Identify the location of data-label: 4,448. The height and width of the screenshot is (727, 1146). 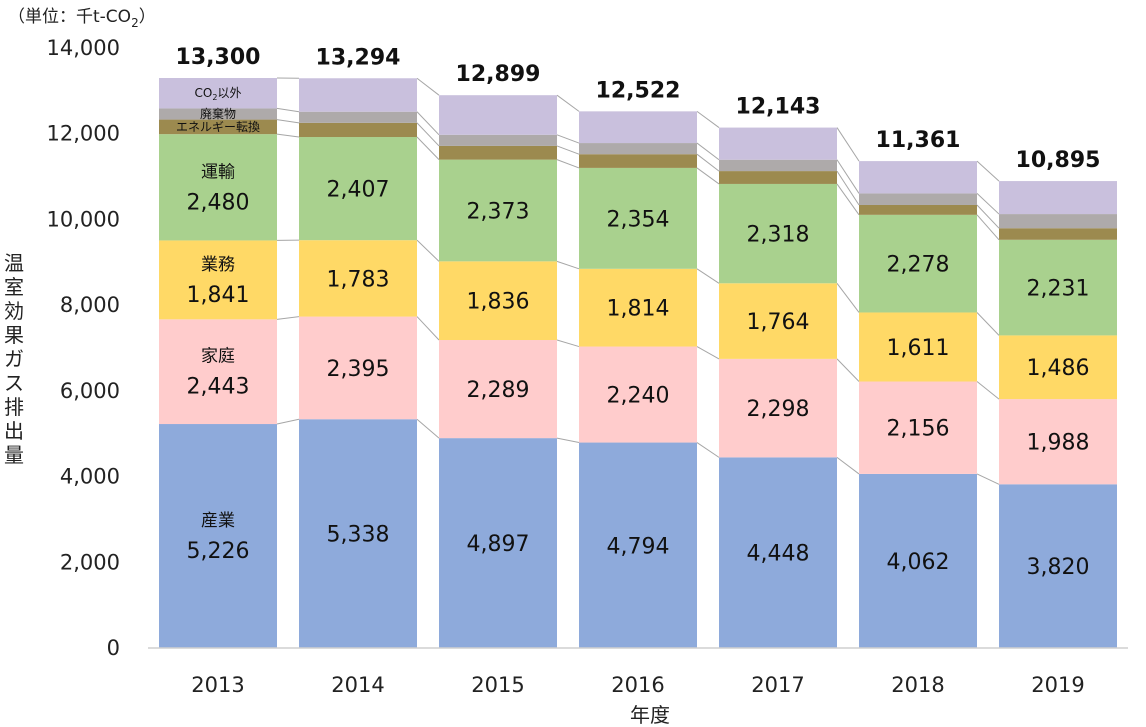
(778, 554).